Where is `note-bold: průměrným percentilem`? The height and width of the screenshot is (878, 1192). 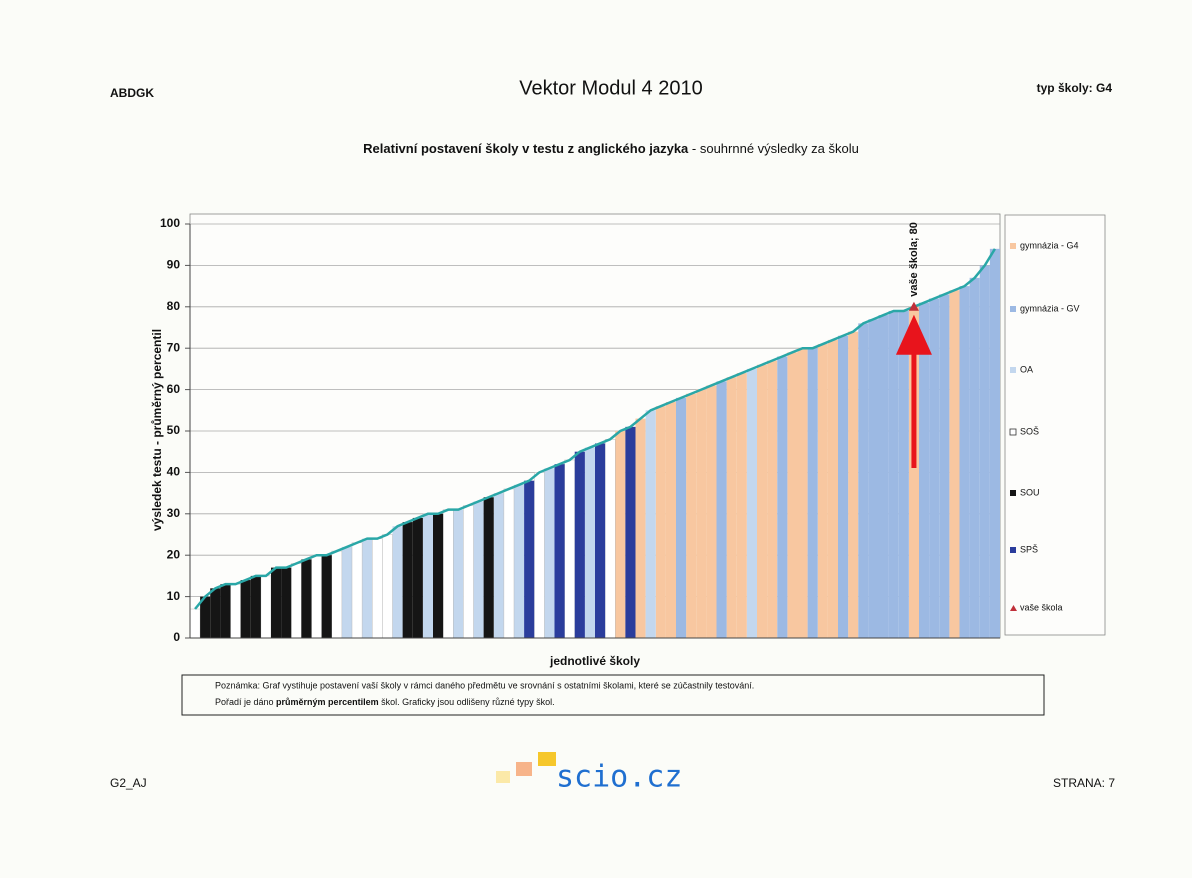
note-bold: průměrným percentilem is located at coordinates (327, 702).